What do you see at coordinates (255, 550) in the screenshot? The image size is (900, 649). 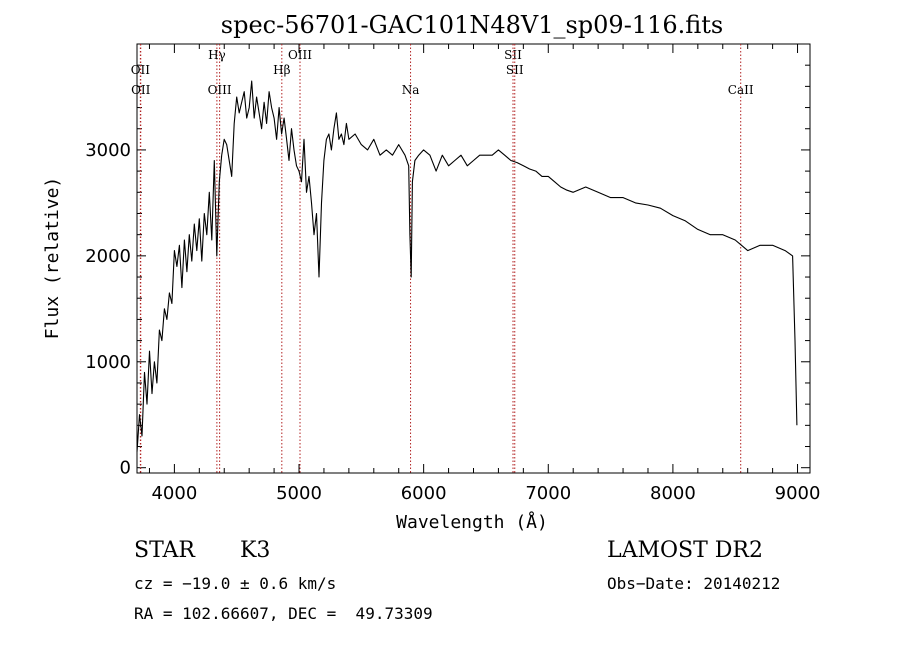 I see `object-subclass: K3` at bounding box center [255, 550].